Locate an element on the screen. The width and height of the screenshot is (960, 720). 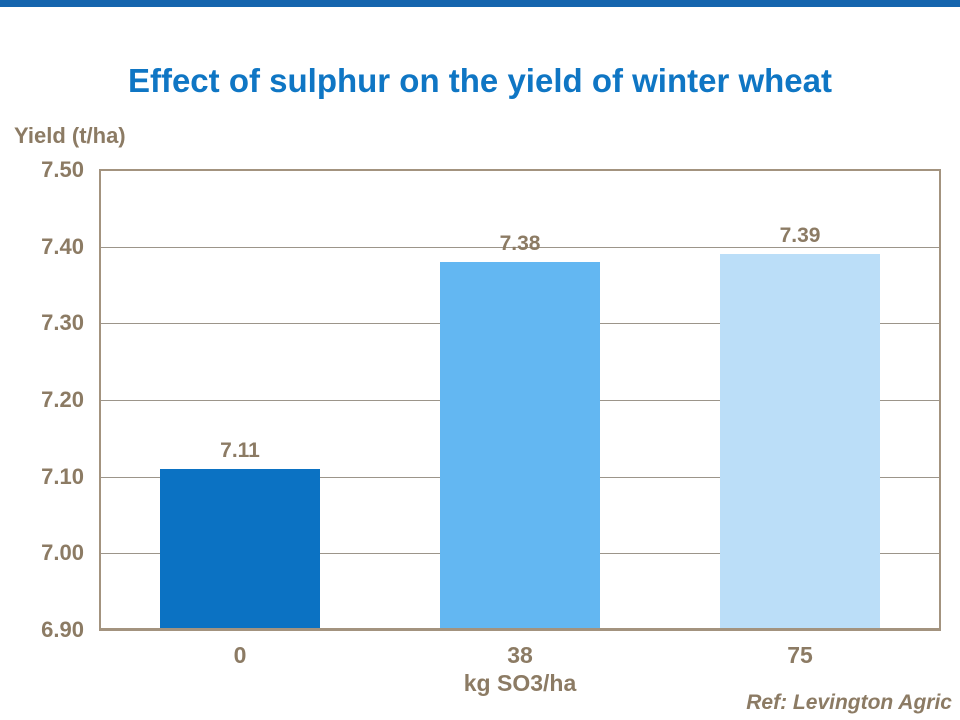
y-axis-tick-label: 7.40 is located at coordinates (62, 246).